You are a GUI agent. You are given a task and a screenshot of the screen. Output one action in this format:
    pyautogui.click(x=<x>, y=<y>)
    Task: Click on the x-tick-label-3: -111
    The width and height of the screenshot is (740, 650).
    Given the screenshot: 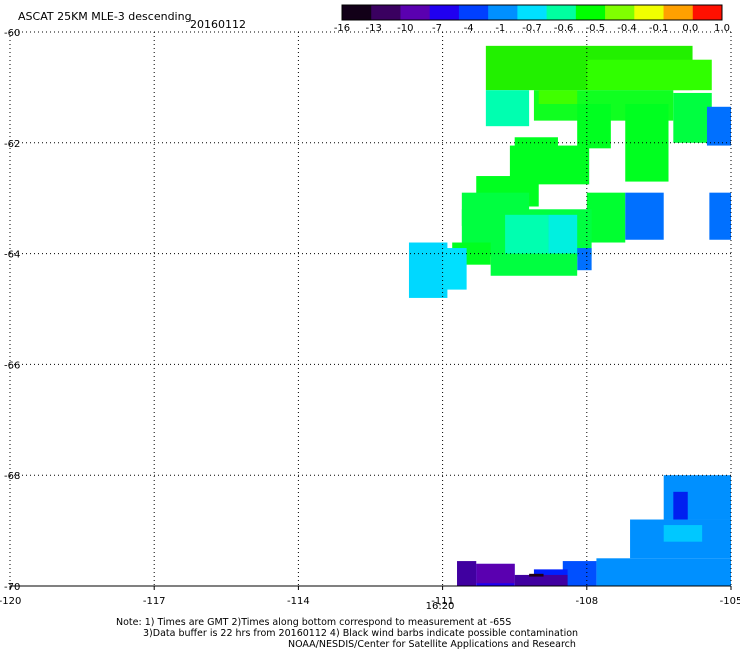 What is the action you would take?
    pyautogui.click(x=442, y=601)
    